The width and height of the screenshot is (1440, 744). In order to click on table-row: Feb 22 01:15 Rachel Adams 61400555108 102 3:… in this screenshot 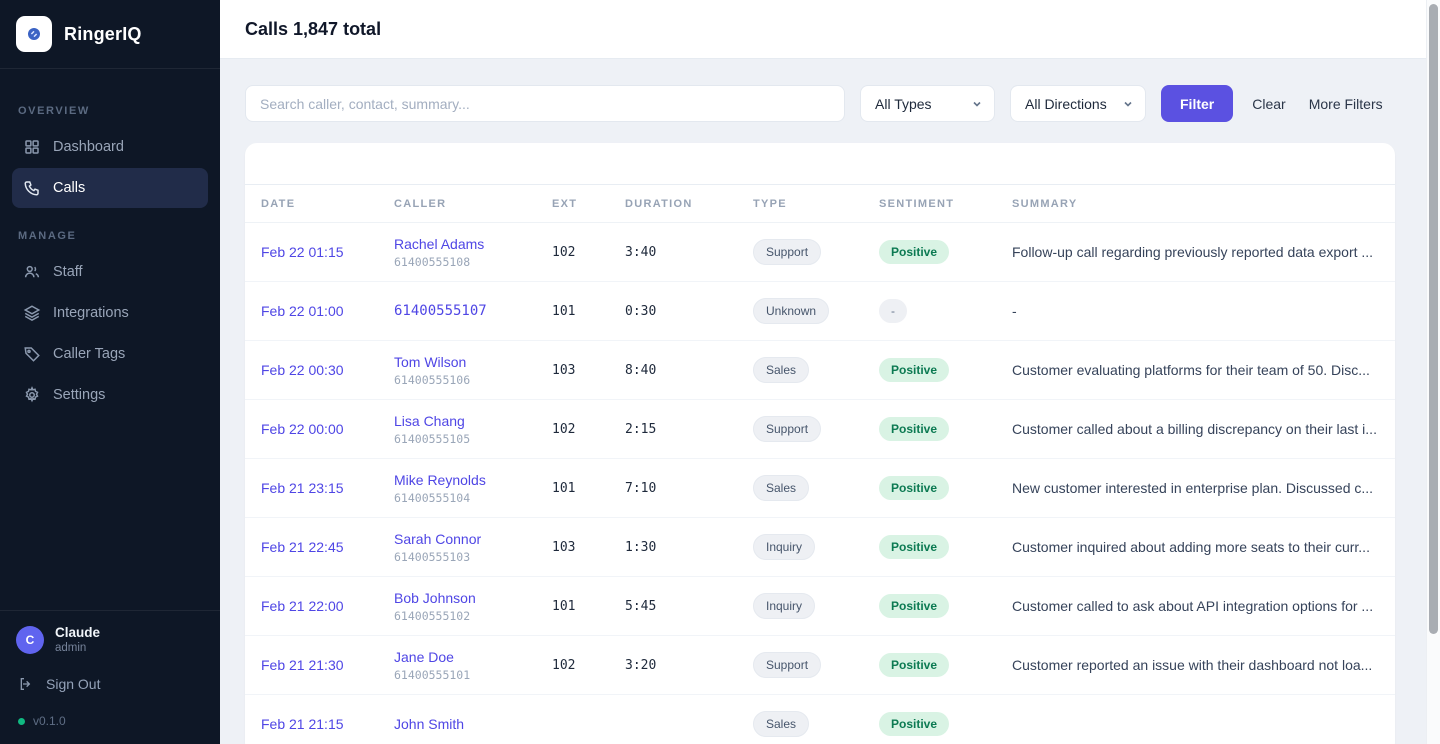, I will do `click(820, 252)`.